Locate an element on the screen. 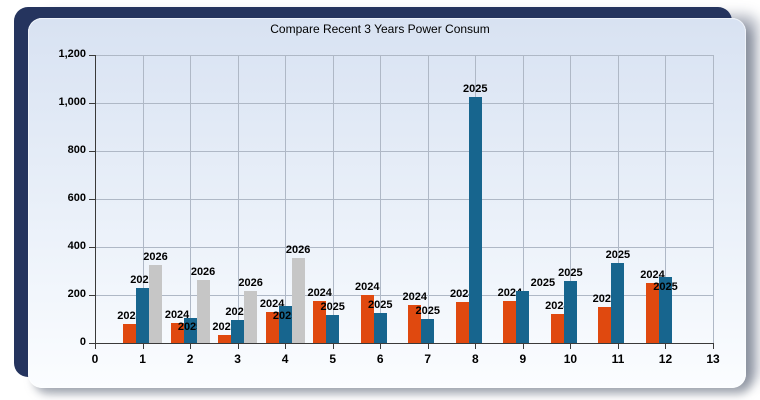 The height and width of the screenshot is (400, 760). y-tick-label: 800 is located at coordinates (76, 150).